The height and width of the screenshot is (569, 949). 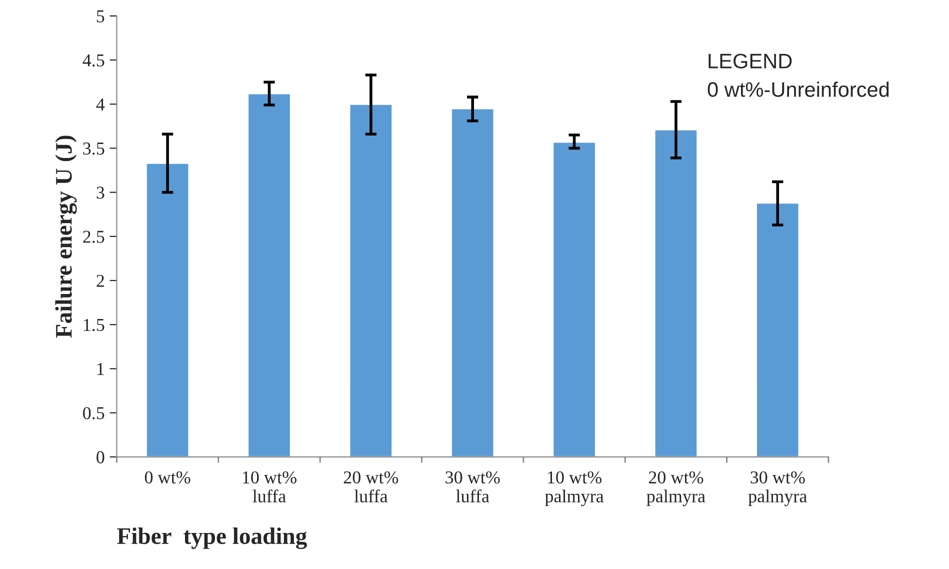 I want to click on annotation: LEGEND 0 wt%-Unreinforced, so click(x=798, y=75).